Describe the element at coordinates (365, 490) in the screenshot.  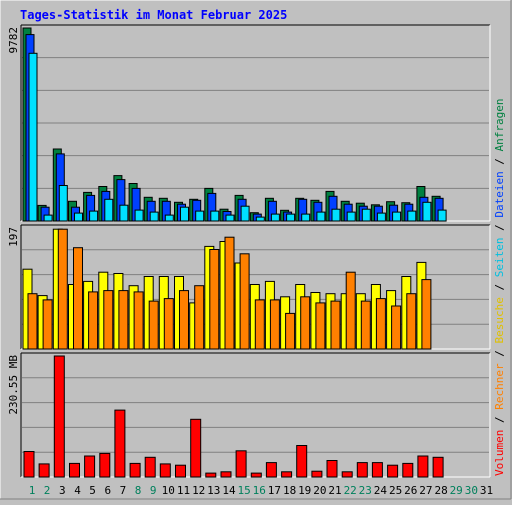
I see `x-tick-label-day-23: 23` at that location.